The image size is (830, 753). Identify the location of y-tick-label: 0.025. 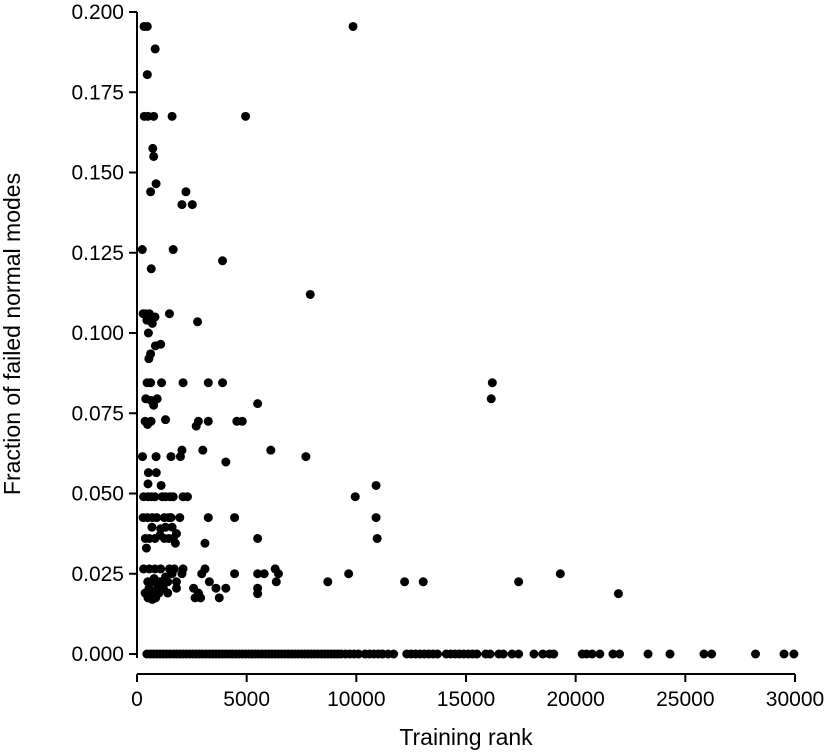
(97, 574).